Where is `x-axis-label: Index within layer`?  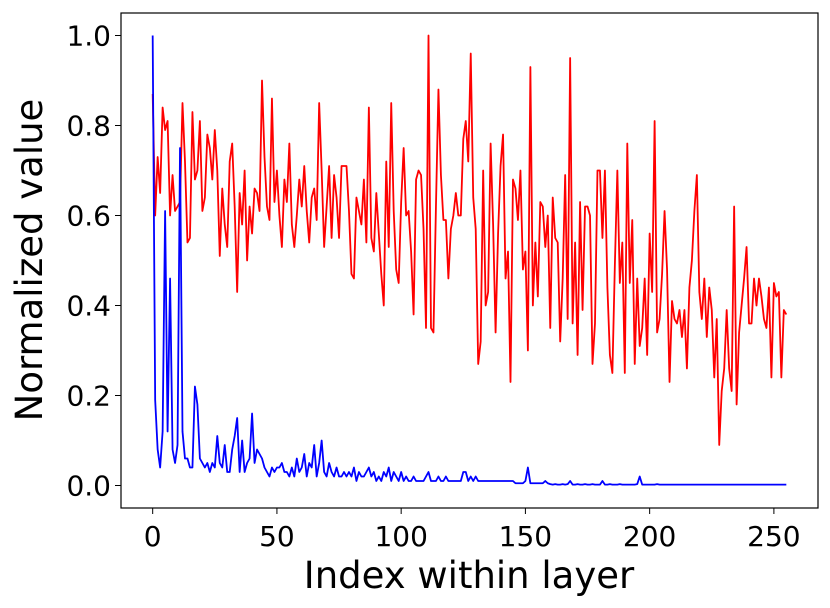 x-axis-label: Index within layer is located at coordinates (469, 575).